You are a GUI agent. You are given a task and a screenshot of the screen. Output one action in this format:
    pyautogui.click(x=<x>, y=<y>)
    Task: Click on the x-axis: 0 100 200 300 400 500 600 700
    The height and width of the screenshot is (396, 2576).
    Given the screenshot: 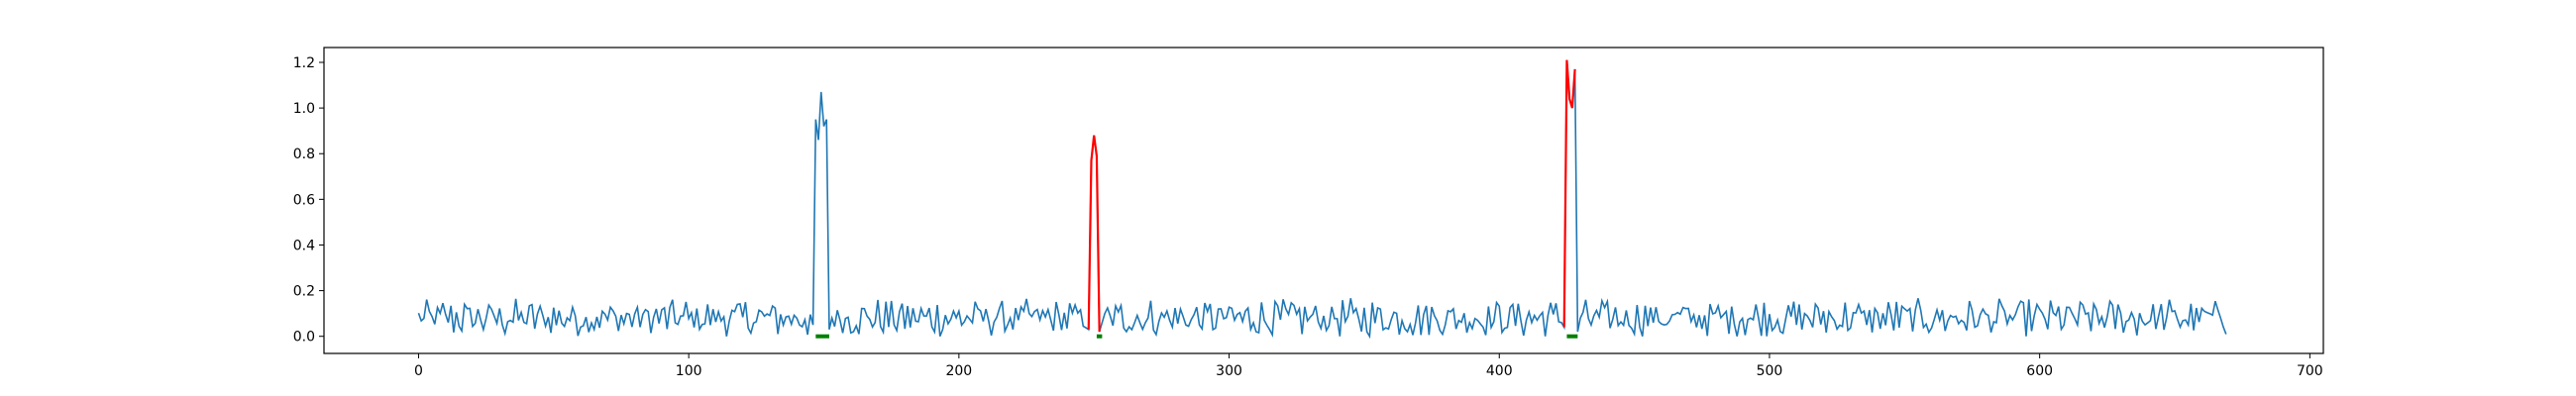 What is the action you would take?
    pyautogui.click(x=1368, y=366)
    